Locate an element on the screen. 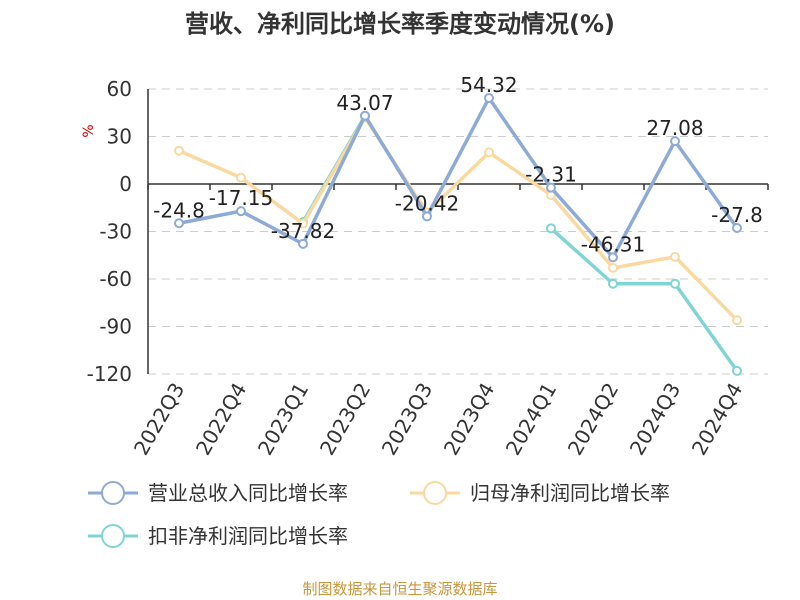 The image size is (800, 600). data-label: -37.82 is located at coordinates (303, 231).